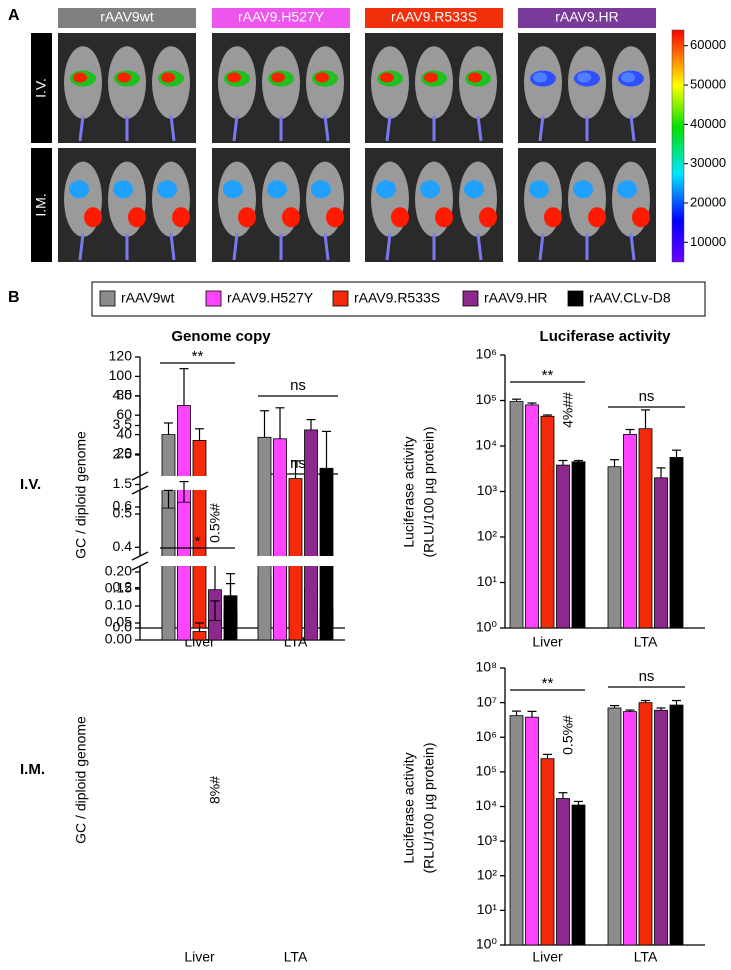 This screenshot has width=731, height=970. I want to click on y-axis-label: GC / diploid genome, so click(81, 495).